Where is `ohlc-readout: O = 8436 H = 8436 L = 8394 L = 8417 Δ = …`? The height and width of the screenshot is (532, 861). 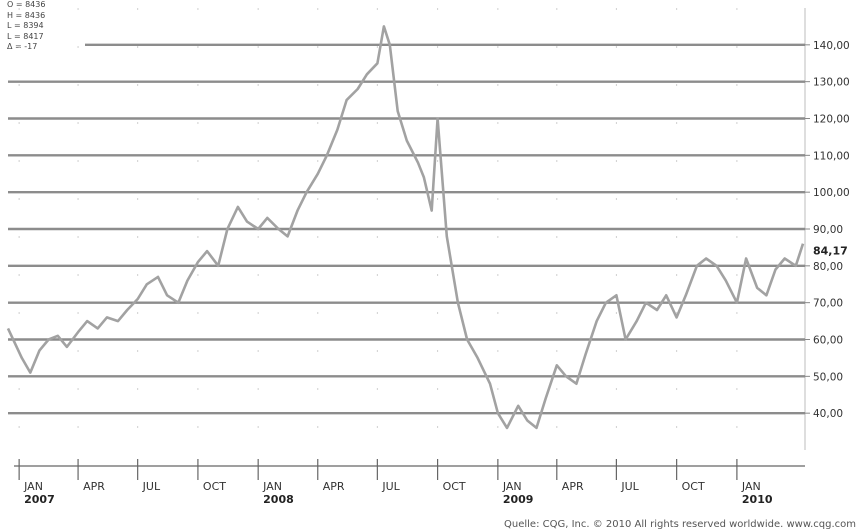 ohlc-readout: O = 8436 H = 8436 L = 8394 L = 8417 Δ = … is located at coordinates (26, 26).